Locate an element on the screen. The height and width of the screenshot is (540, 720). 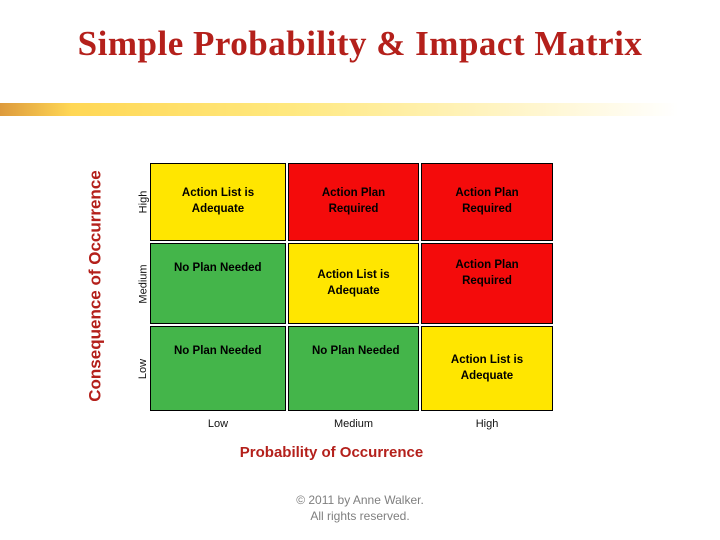
y-axis-title: Consequence of Occurrence is located at coordinates (96, 286).